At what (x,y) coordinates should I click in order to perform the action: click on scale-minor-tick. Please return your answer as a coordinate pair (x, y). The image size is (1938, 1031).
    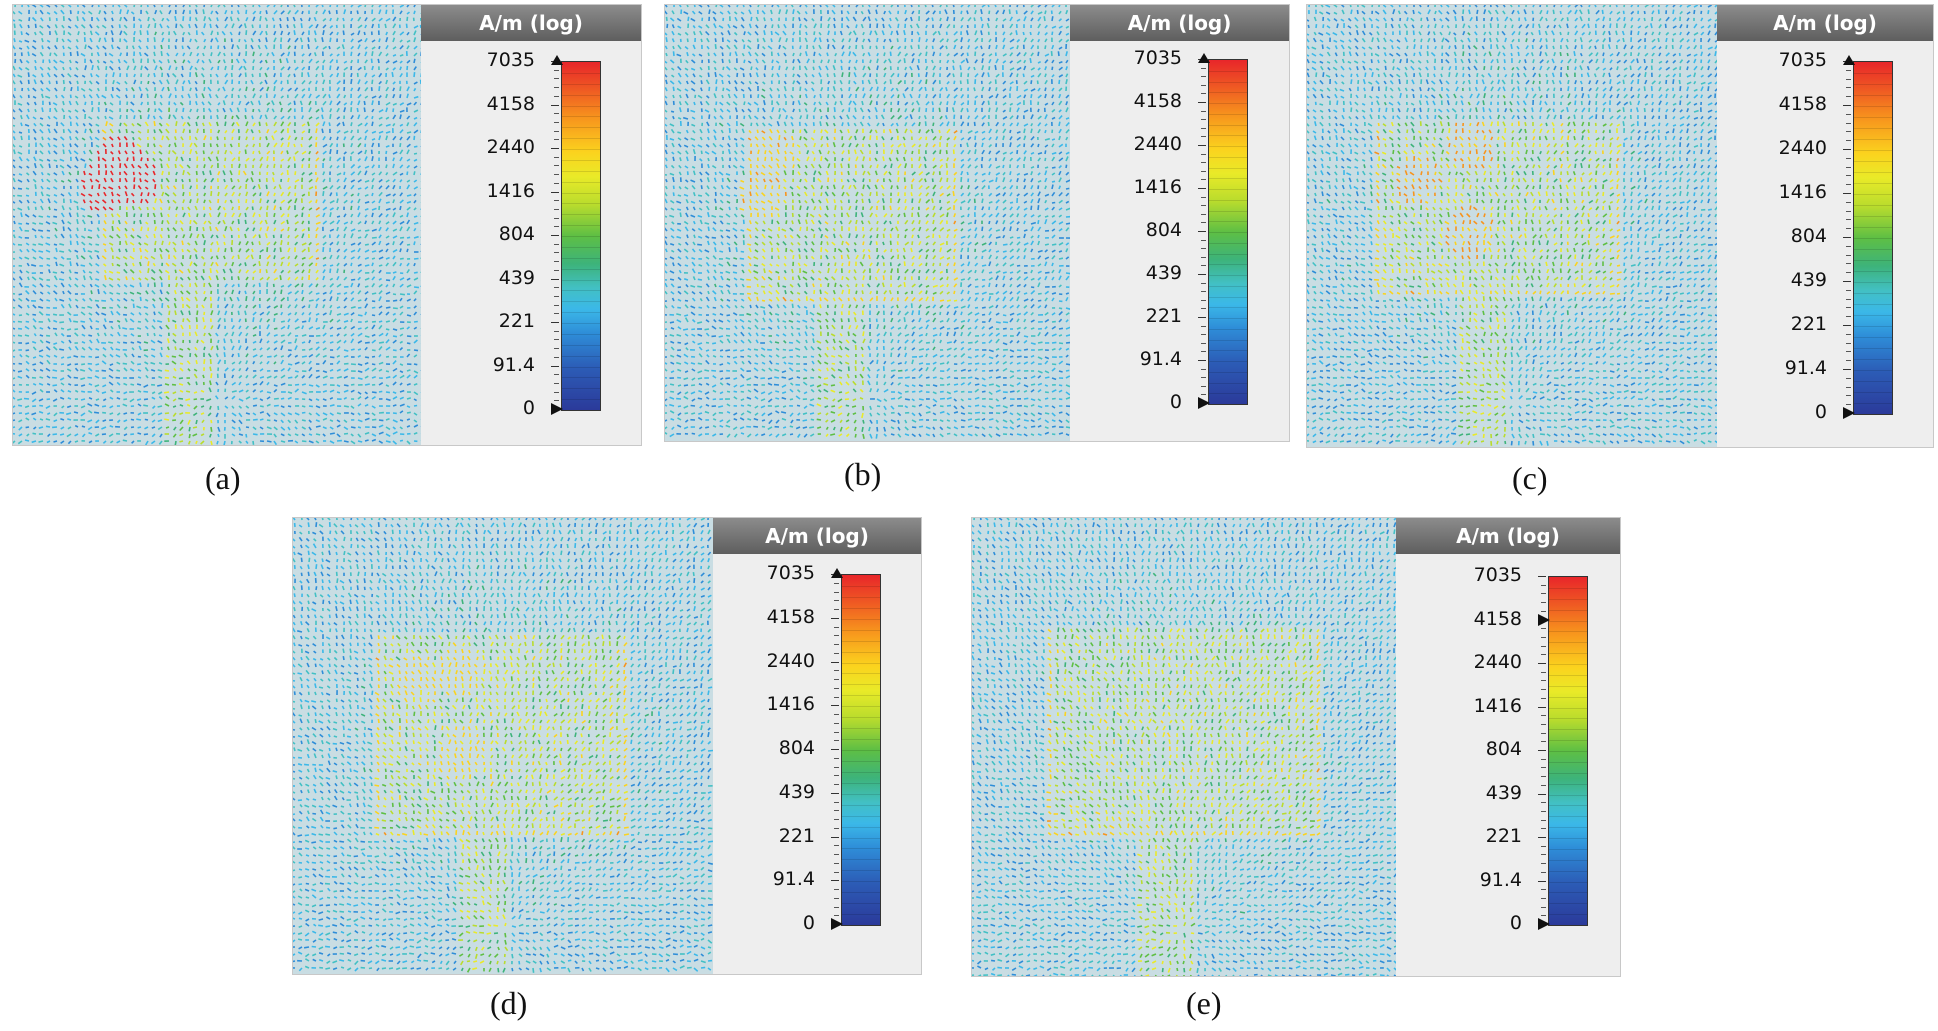
    Looking at the image, I should click on (556, 183).